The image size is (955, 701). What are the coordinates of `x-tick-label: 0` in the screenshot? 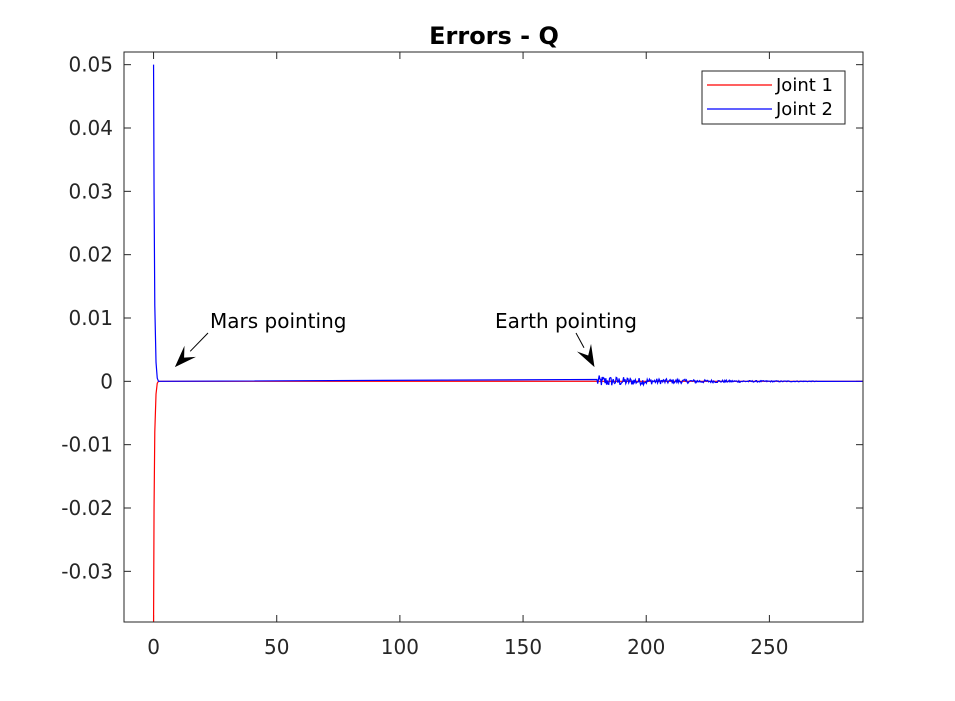 It's located at (153, 647).